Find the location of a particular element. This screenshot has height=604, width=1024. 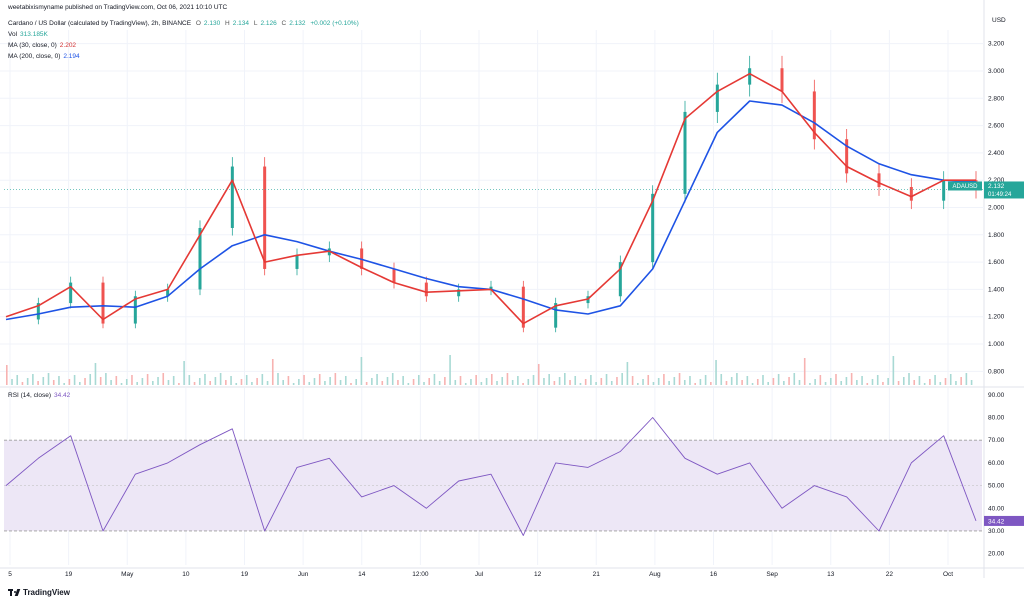

x-tick-label: 21 is located at coordinates (597, 574).